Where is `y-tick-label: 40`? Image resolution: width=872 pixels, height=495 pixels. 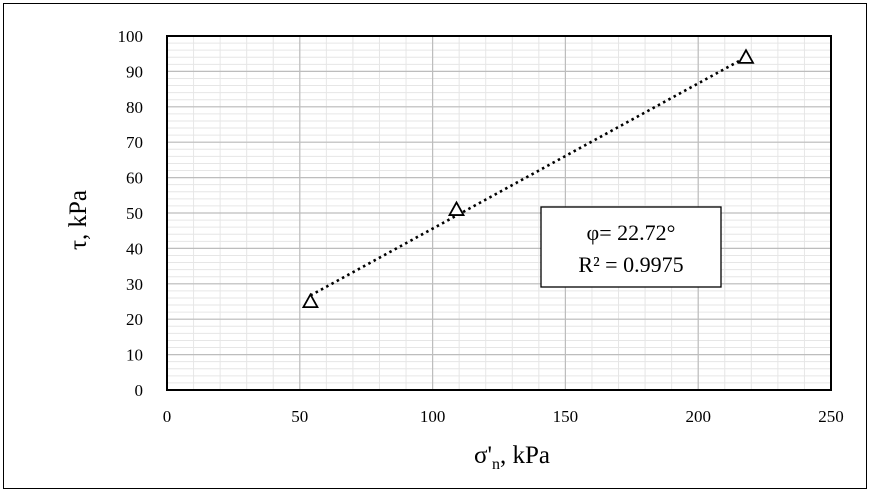
y-tick-label: 40 is located at coordinates (134, 248).